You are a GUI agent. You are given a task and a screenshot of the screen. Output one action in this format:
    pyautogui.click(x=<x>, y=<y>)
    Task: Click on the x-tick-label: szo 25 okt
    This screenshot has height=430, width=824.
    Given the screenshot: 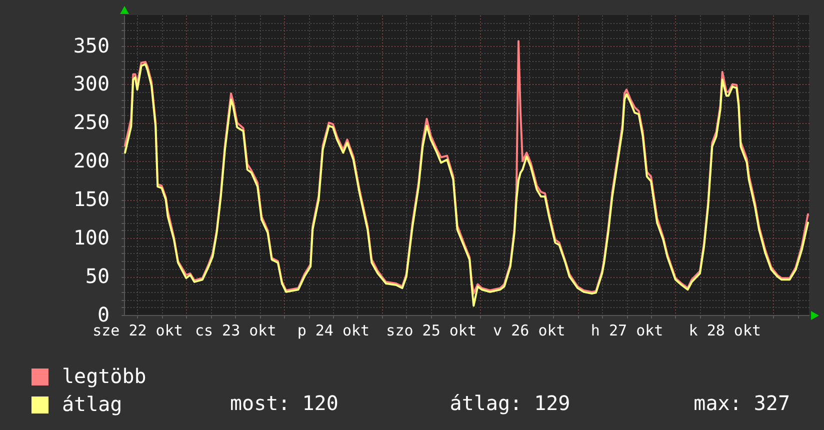 What is the action you would take?
    pyautogui.click(x=431, y=331)
    